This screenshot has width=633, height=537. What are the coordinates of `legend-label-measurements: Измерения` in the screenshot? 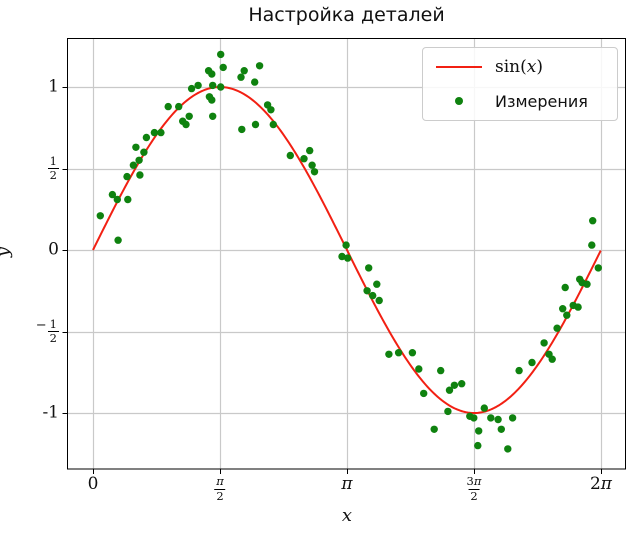 It's located at (541, 101).